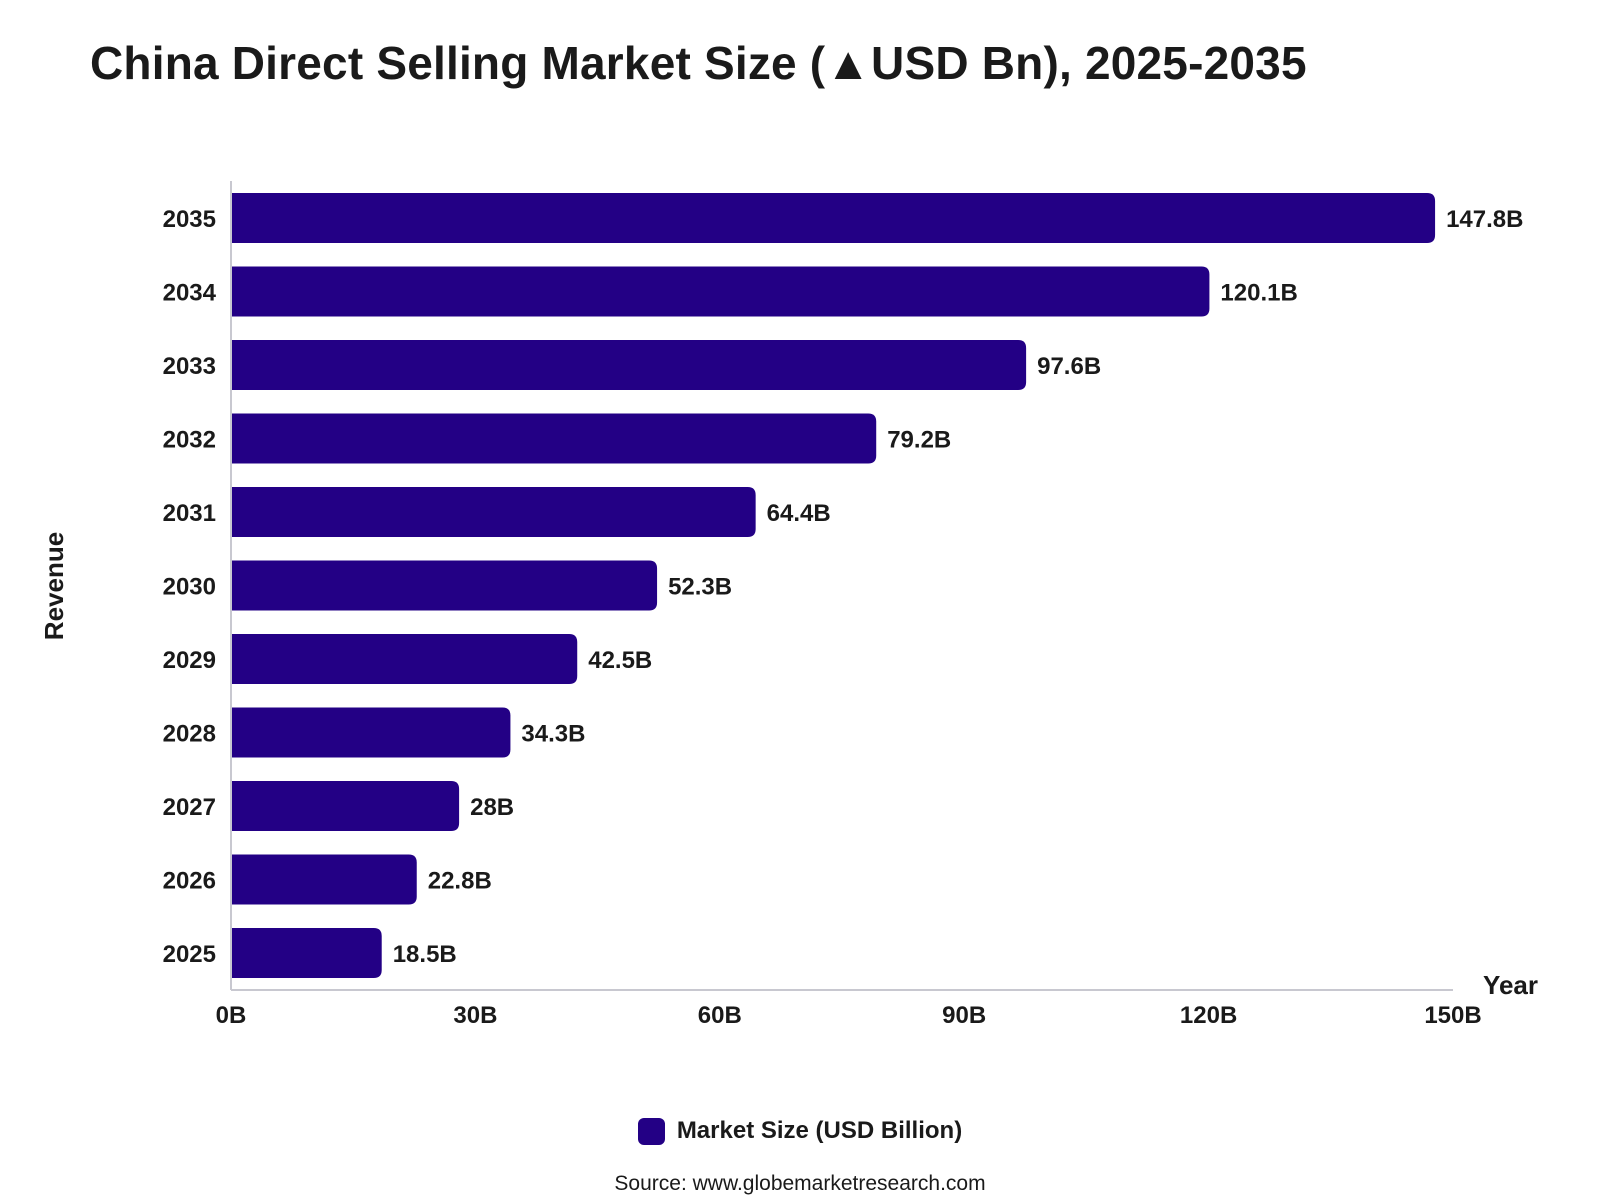 This screenshot has width=1600, height=1200. What do you see at coordinates (231, 1015) in the screenshot?
I see `x-tick-label: 0B` at bounding box center [231, 1015].